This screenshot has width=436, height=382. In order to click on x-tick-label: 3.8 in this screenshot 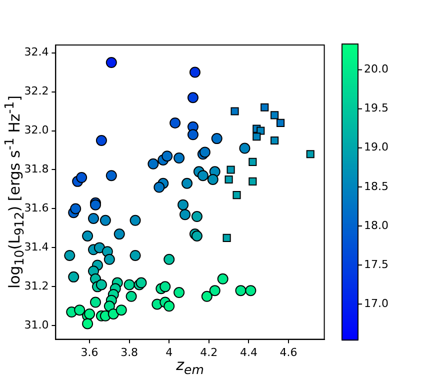, I will do `click(129, 352)`.